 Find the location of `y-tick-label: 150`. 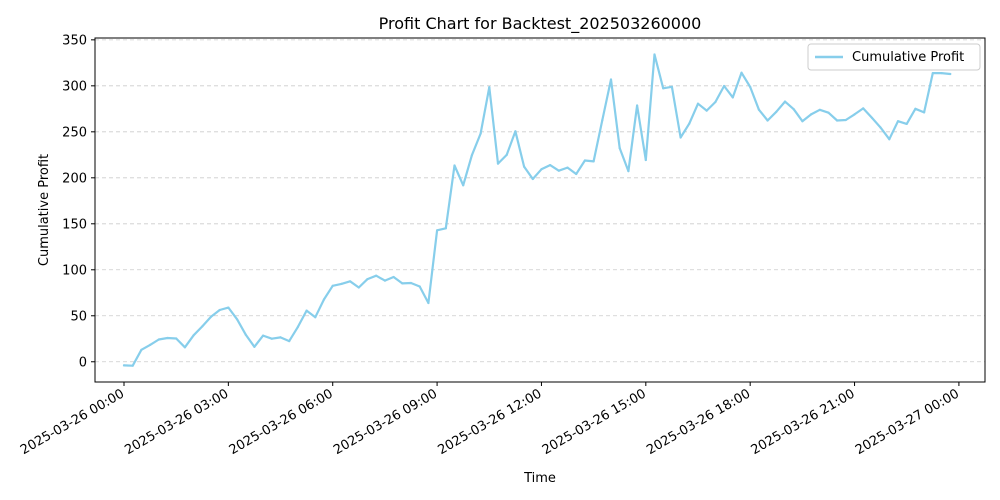

y-tick-label: 150 is located at coordinates (74, 224).